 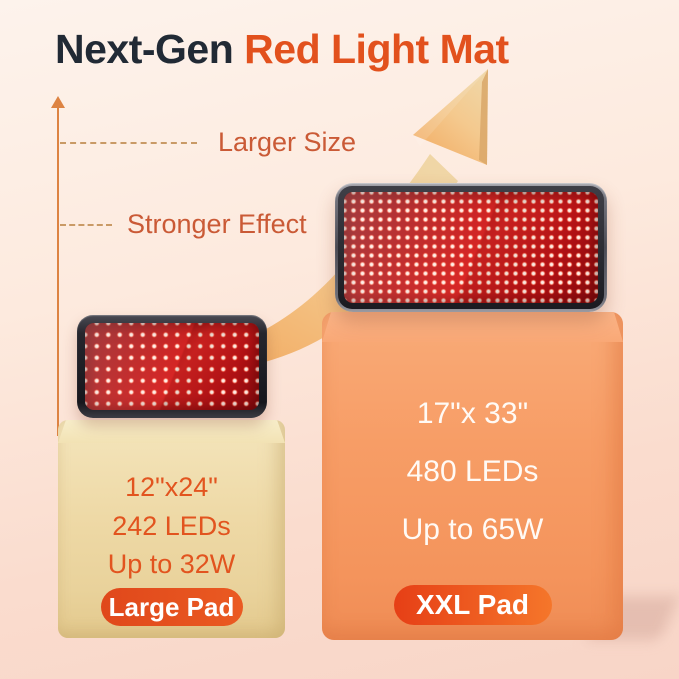 What do you see at coordinates (472, 413) in the screenshot?
I see `xxl-pad-size: 17"x 33"` at bounding box center [472, 413].